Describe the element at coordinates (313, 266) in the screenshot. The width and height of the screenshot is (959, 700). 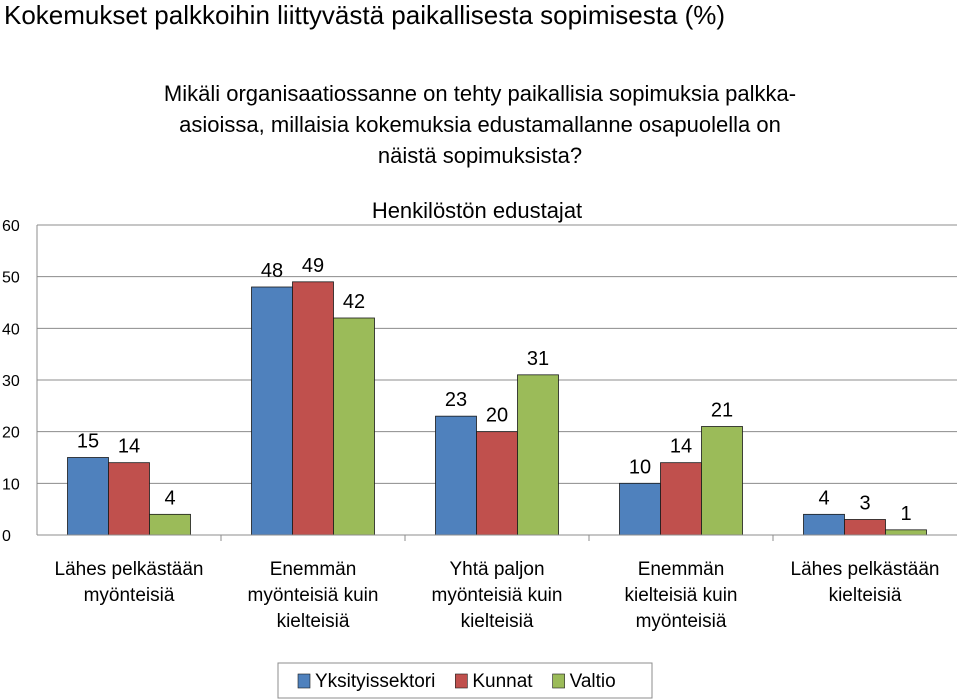
I see `data-label: 49` at that location.